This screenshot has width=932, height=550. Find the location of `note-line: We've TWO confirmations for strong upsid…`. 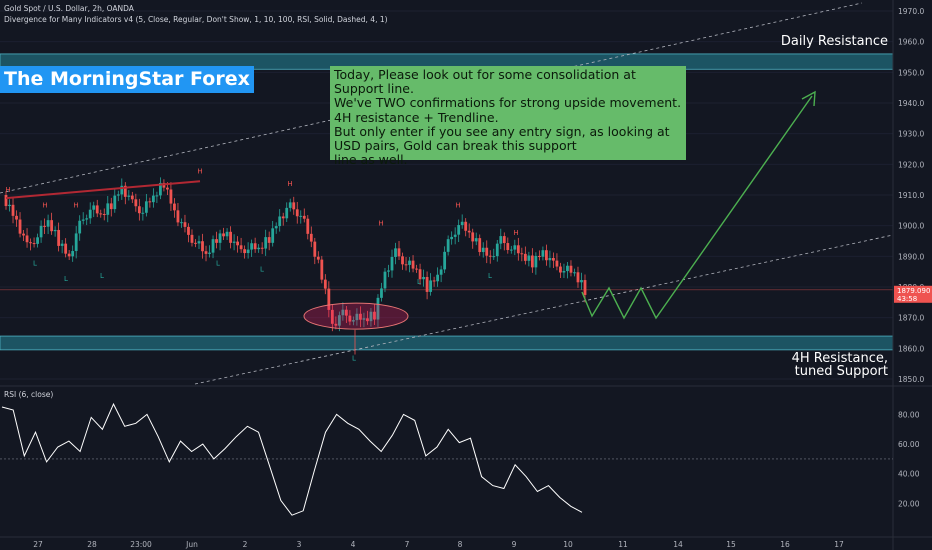

note-line: We've TWO confirmations for strong upsid… is located at coordinates (508, 103).